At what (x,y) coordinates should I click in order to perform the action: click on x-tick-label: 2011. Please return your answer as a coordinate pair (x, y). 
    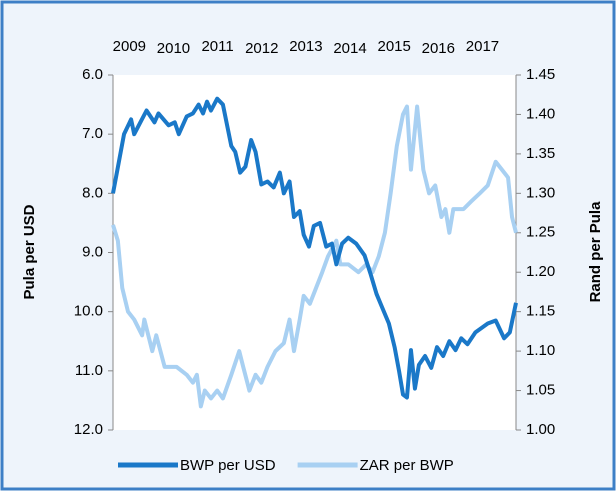
    Looking at the image, I should click on (217, 46).